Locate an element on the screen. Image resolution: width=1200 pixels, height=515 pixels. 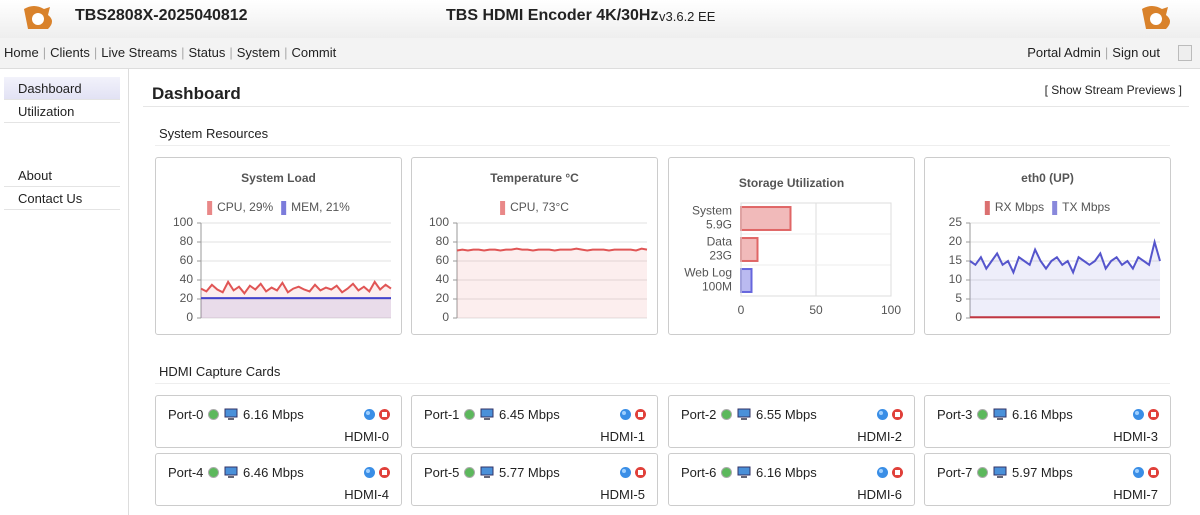
nav-link: Home is located at coordinates (21, 52).